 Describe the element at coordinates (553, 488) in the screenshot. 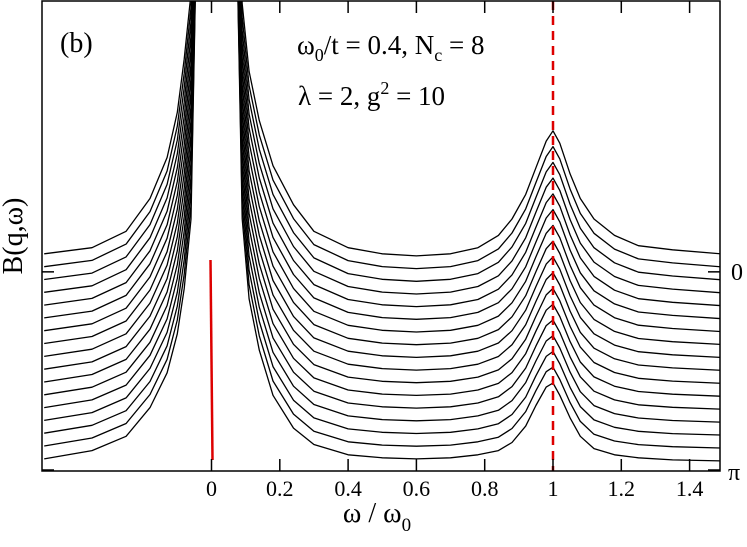

I see `x-tick-label: 1` at that location.